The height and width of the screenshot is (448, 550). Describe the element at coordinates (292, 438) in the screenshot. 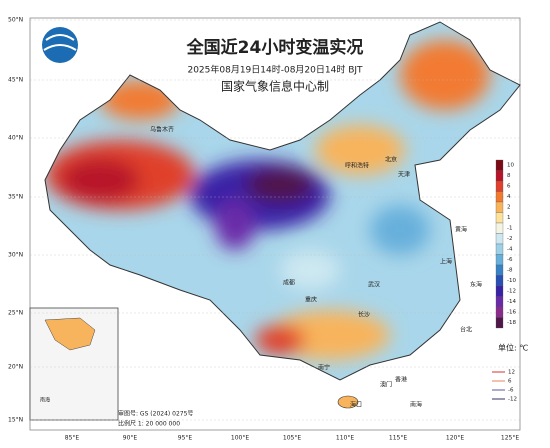

I see `lon-label: 105°E` at that location.